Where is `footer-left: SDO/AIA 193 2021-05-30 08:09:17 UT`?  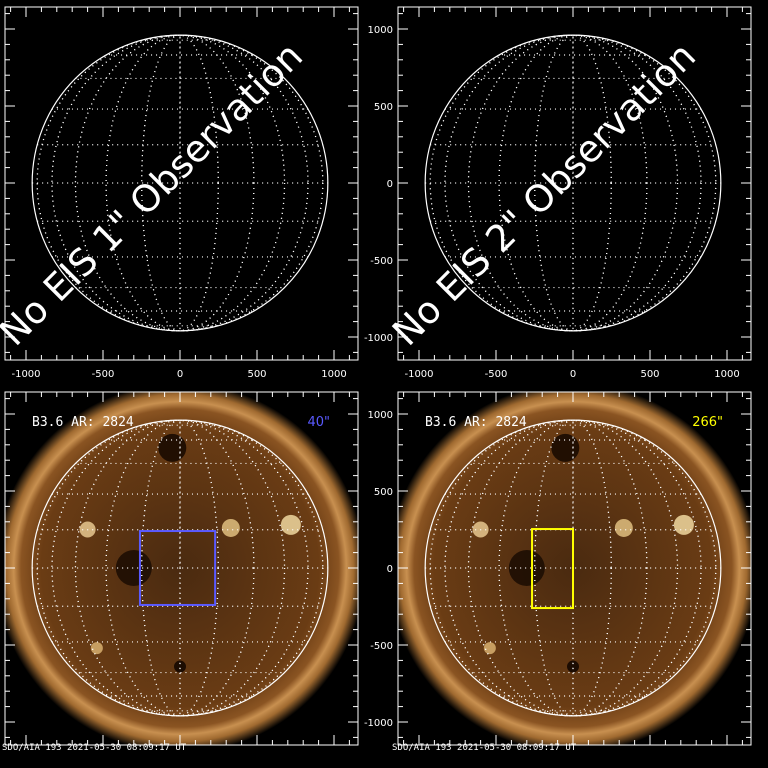 footer-left: SDO/AIA 193 2021-05-30 08:09:17 UT is located at coordinates (94, 748).